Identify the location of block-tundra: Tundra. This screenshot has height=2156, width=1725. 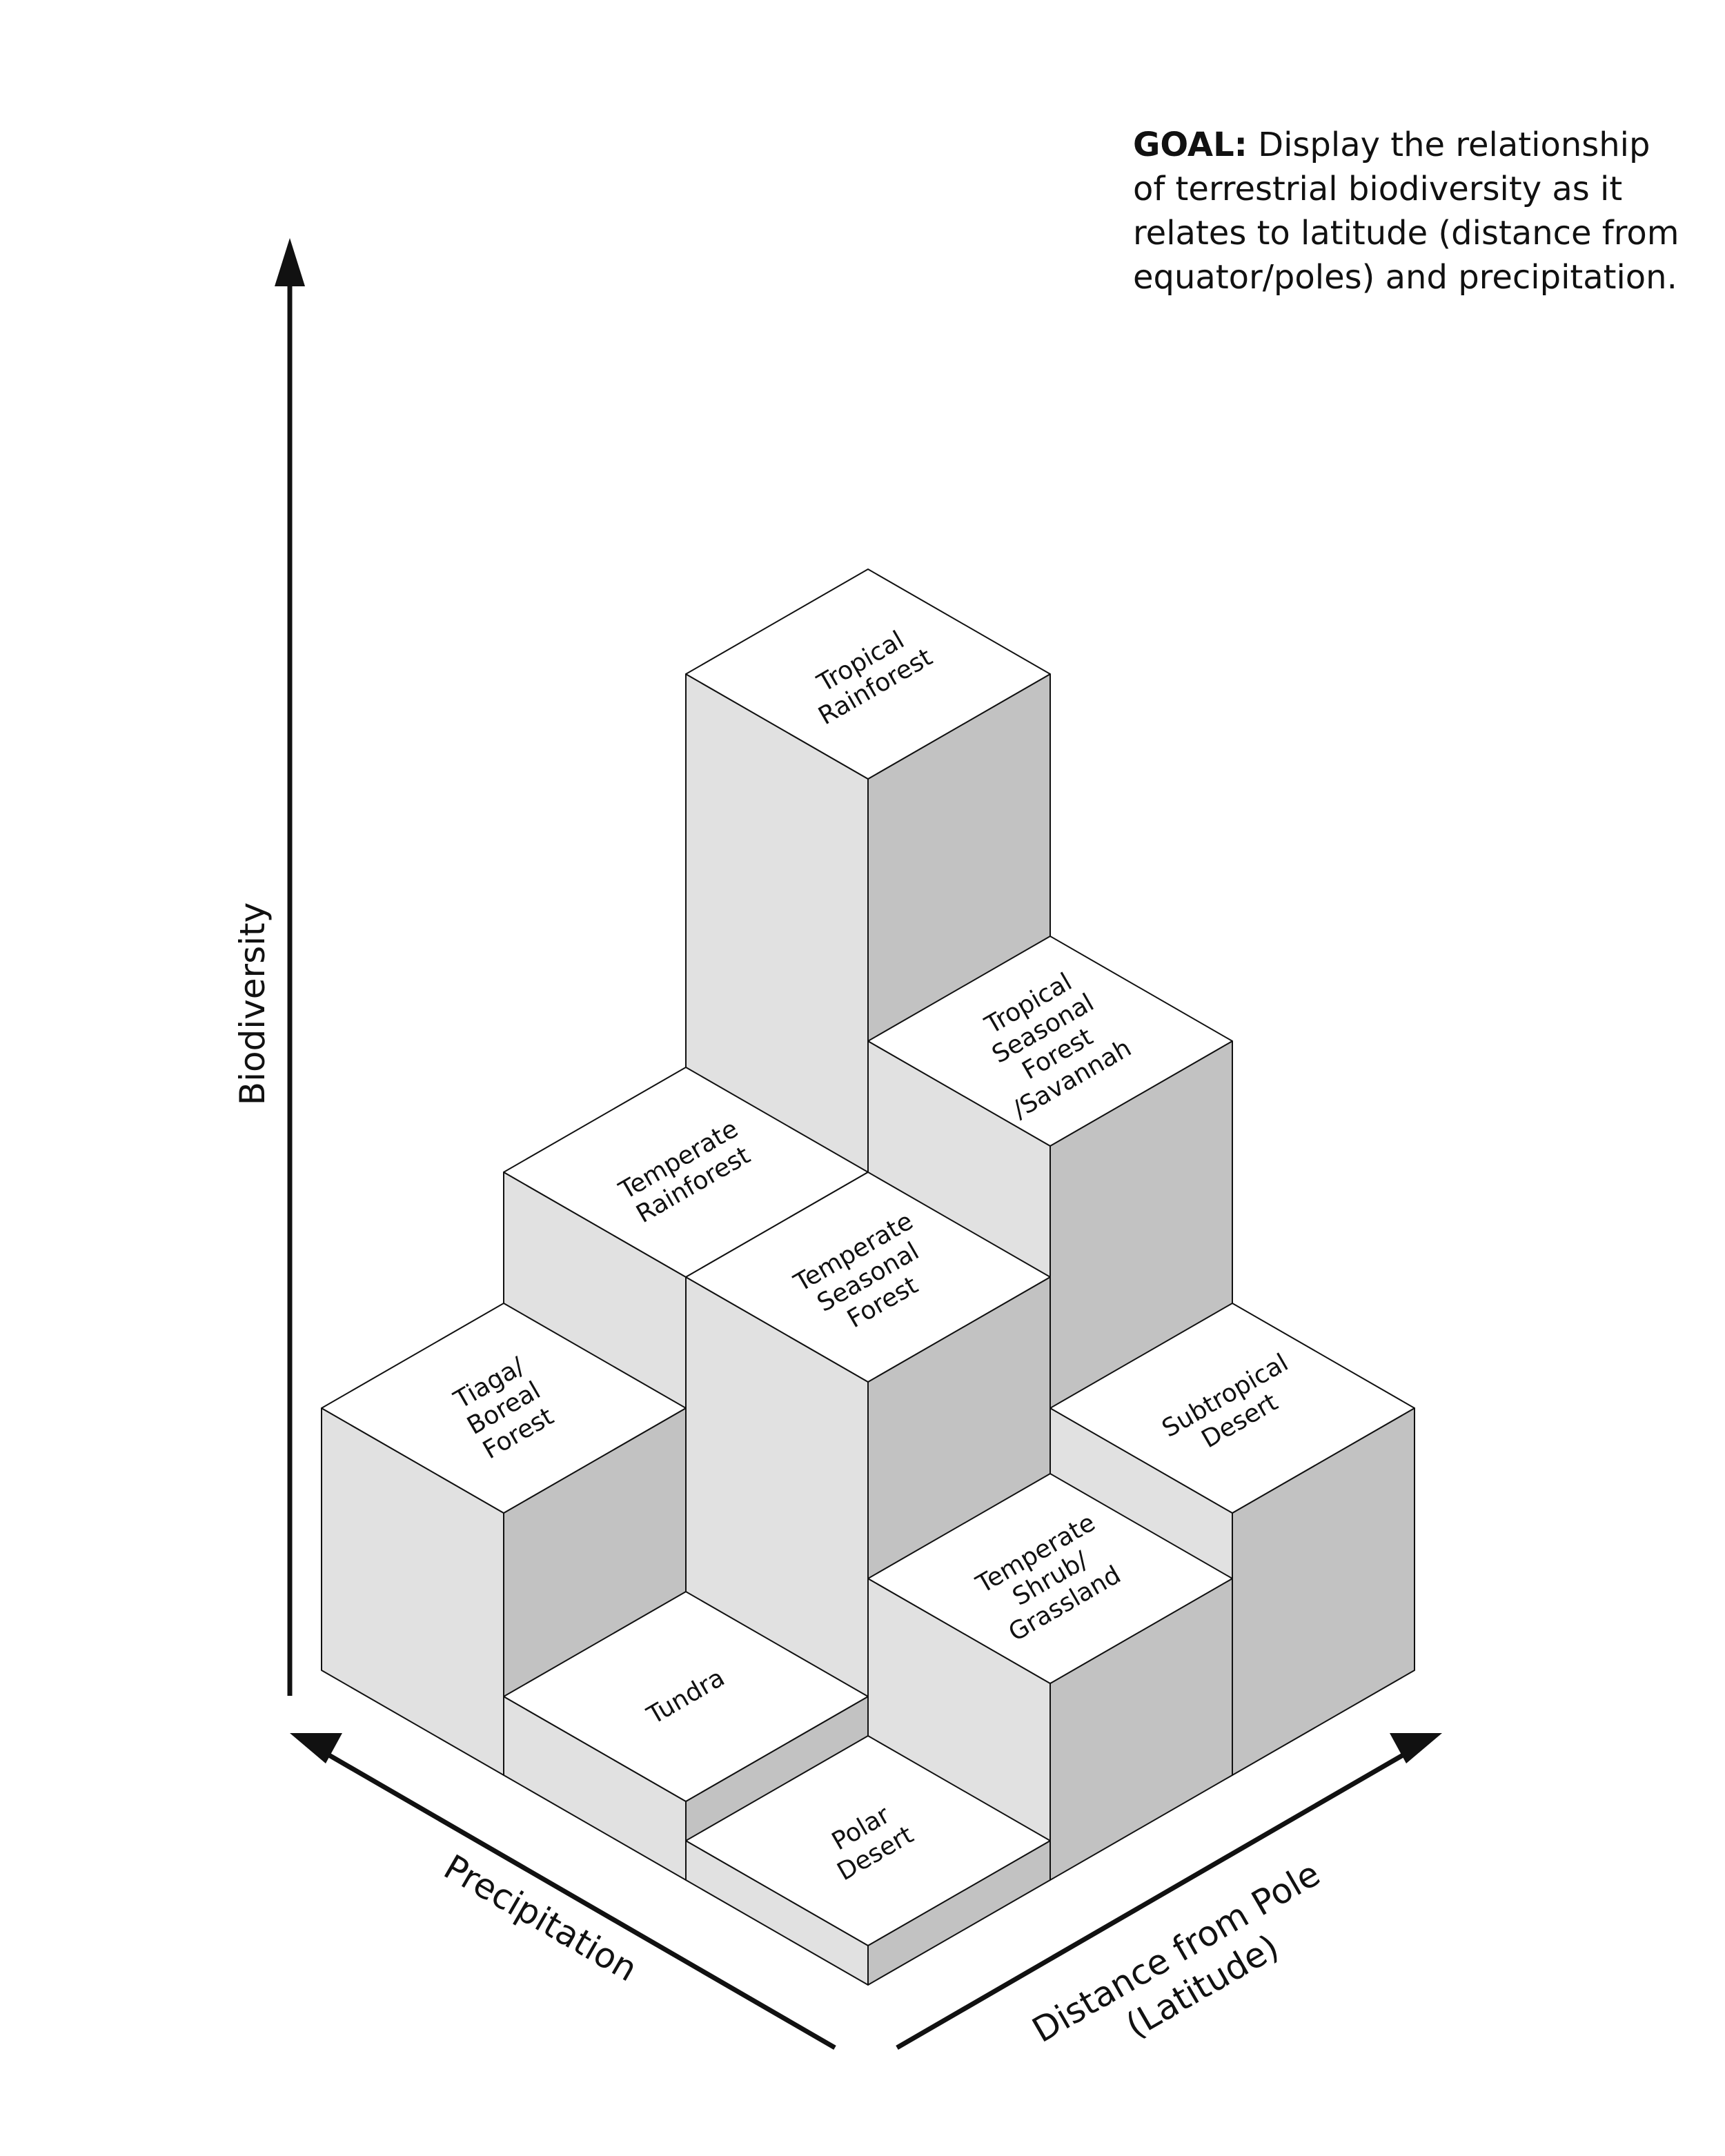
(686, 1736).